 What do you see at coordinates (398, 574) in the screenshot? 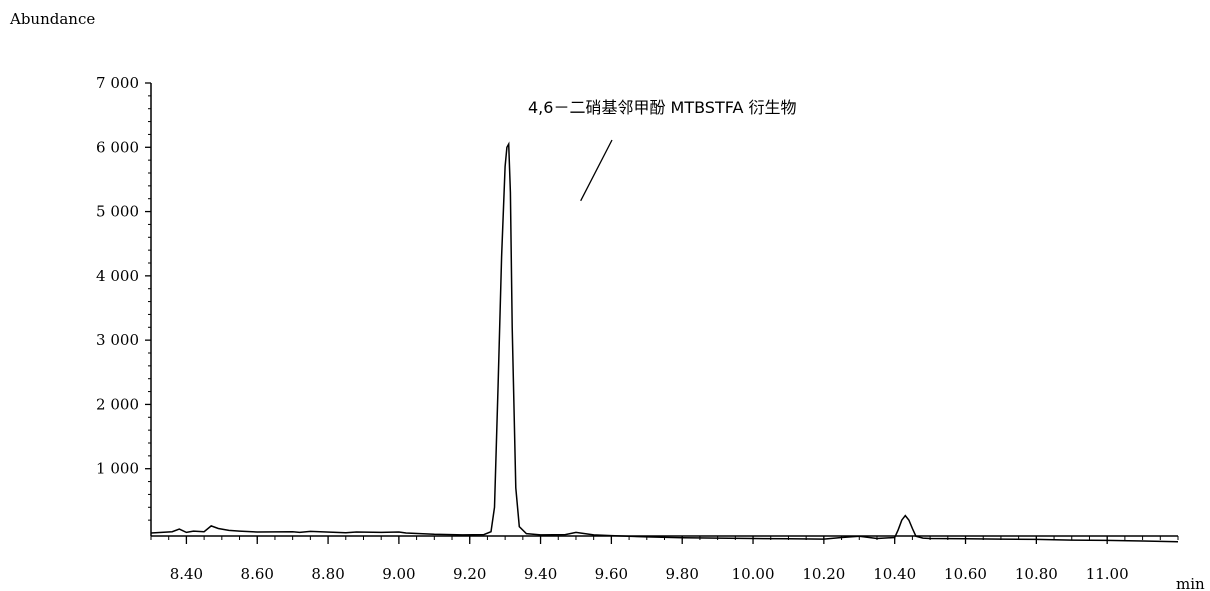
I see `x-tick-label: 9.00` at bounding box center [398, 574].